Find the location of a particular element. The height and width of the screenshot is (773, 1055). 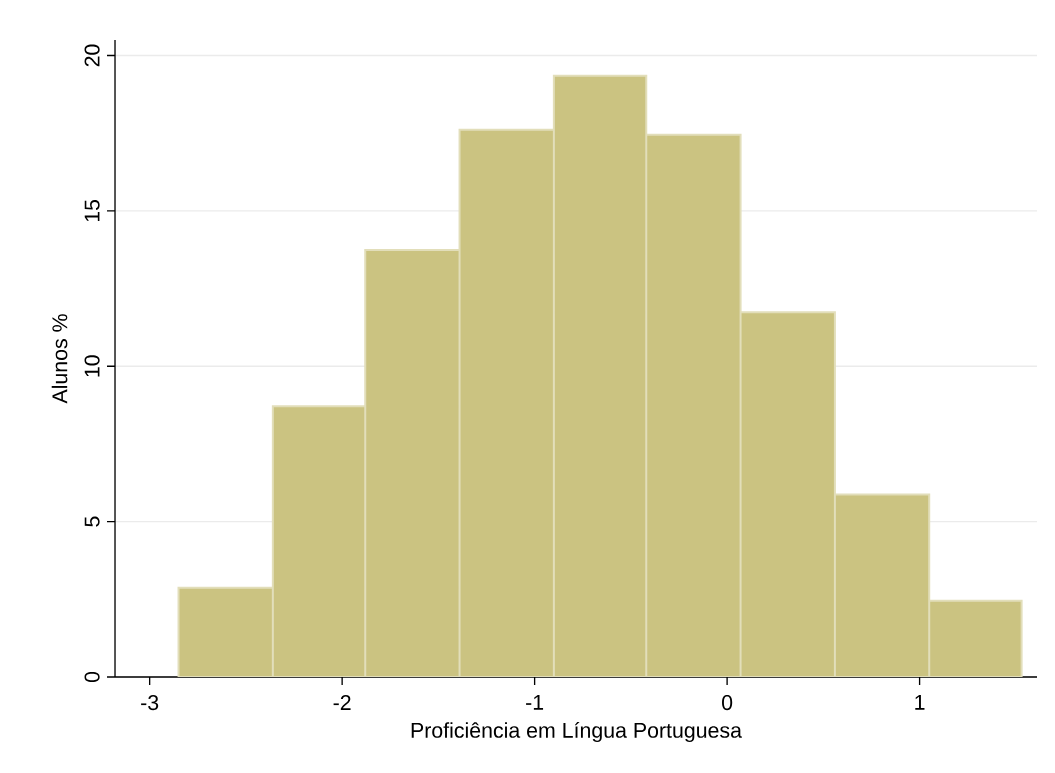

y-tick-label: 5 is located at coordinates (92, 521).